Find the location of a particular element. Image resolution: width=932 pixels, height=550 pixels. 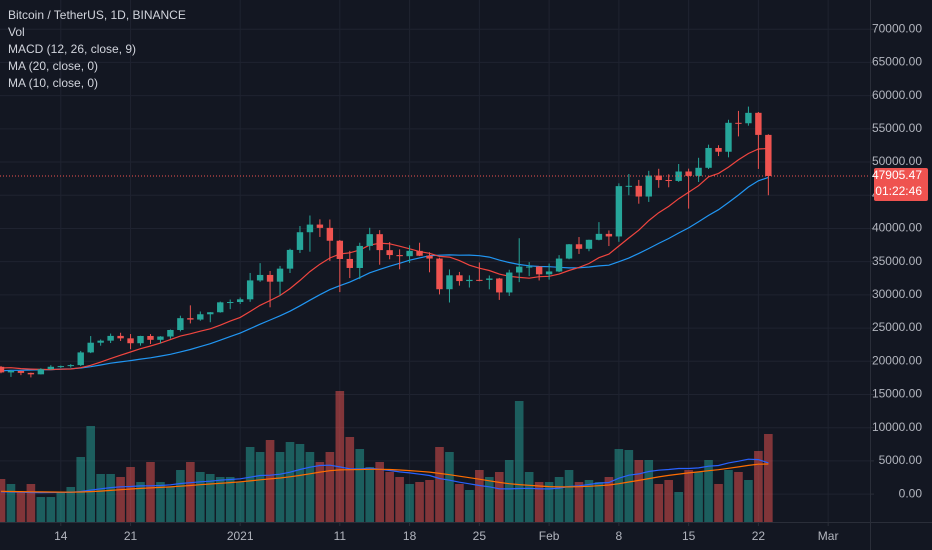

y-tick-label: 15000.00 is located at coordinates (897, 394).